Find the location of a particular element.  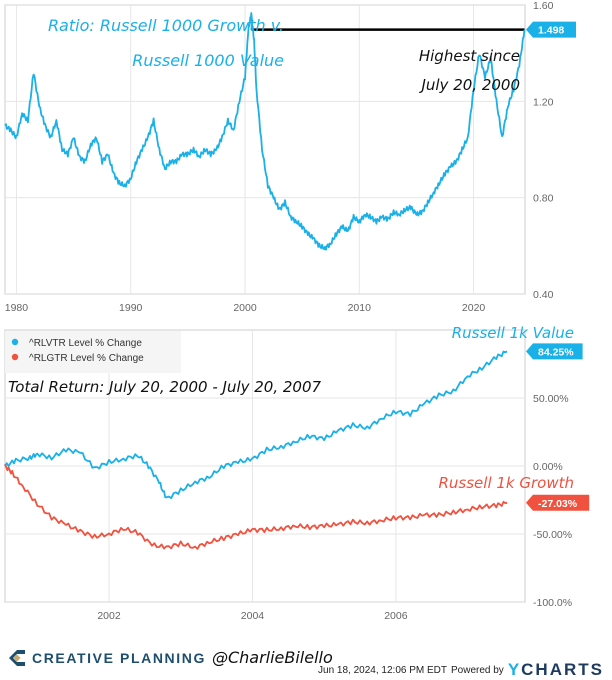

last-value-label: 1.498 is located at coordinates (551, 31).